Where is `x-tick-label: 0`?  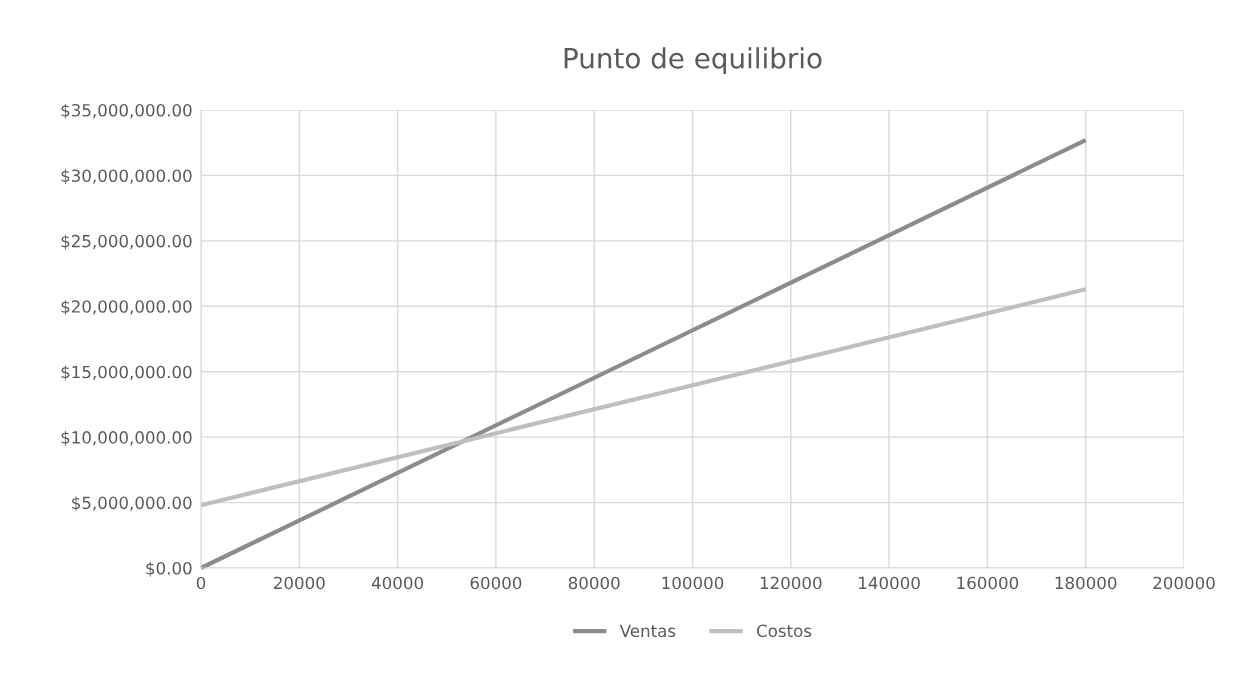
x-tick-label: 0 is located at coordinates (201, 583).